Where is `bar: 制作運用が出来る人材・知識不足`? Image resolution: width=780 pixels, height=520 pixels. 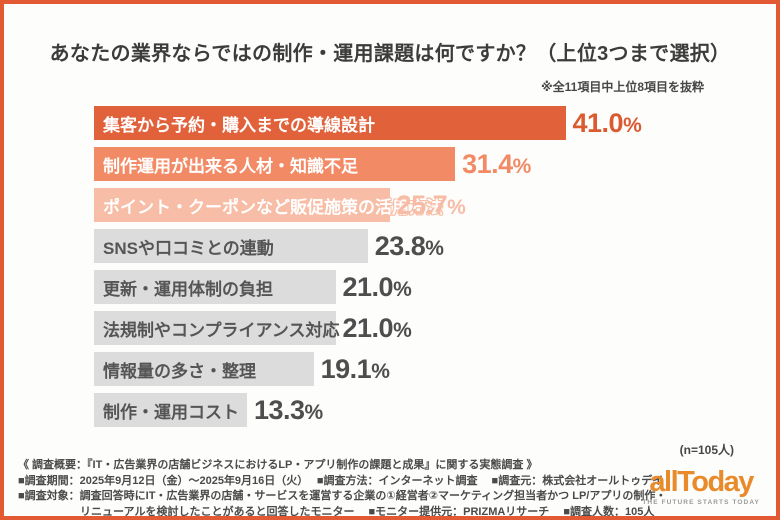 bar: 制作運用が出来る人材・知識不足 is located at coordinates (275, 164).